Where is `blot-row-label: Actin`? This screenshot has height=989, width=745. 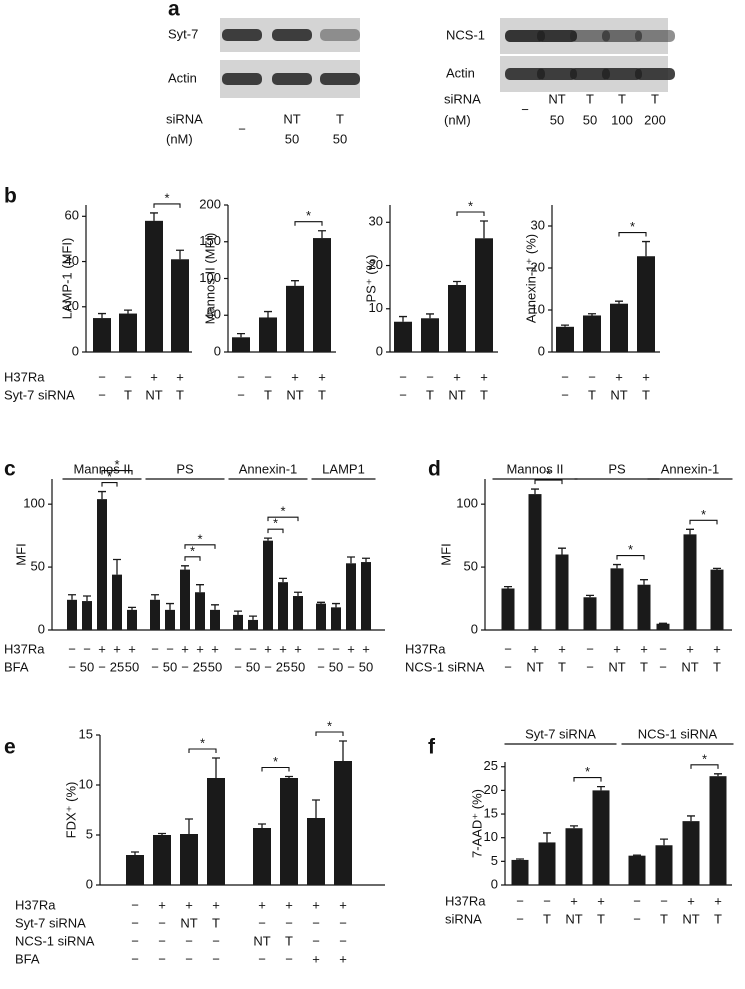 blot-row-label: Actin is located at coordinates (460, 72).